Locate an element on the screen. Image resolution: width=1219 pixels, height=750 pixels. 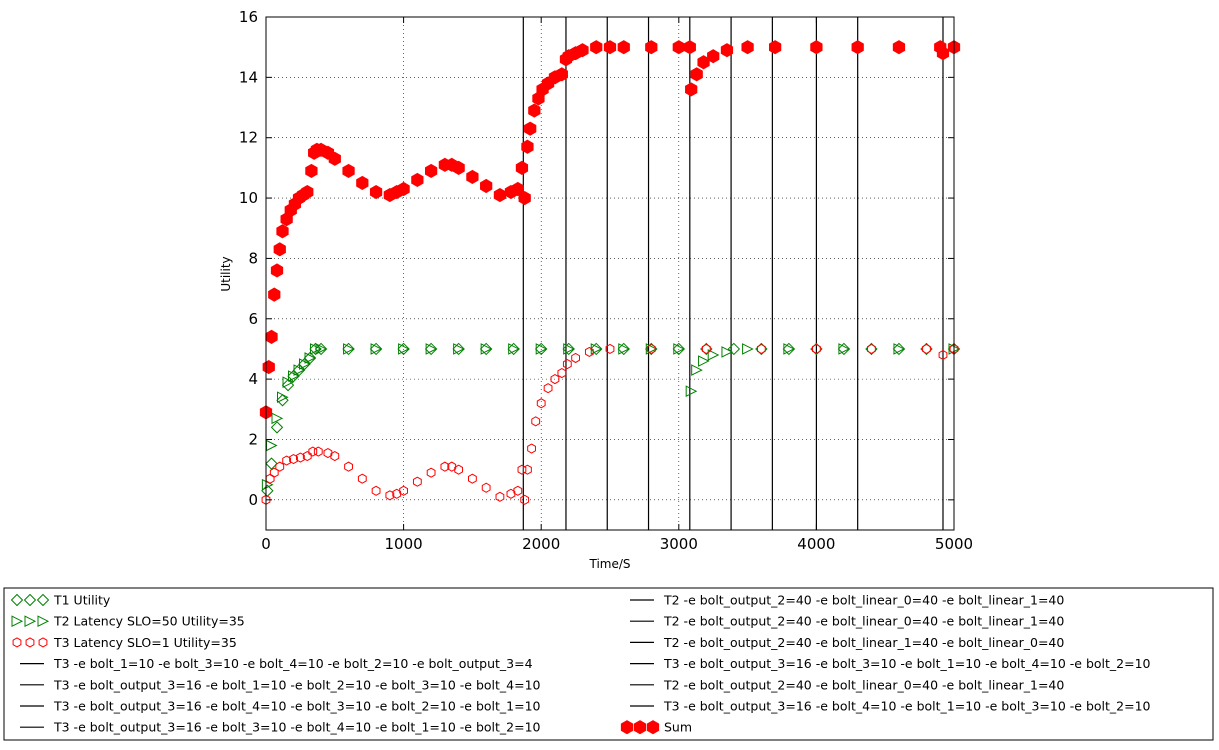
legend-item: T1 Utility is located at coordinates (60, 600).